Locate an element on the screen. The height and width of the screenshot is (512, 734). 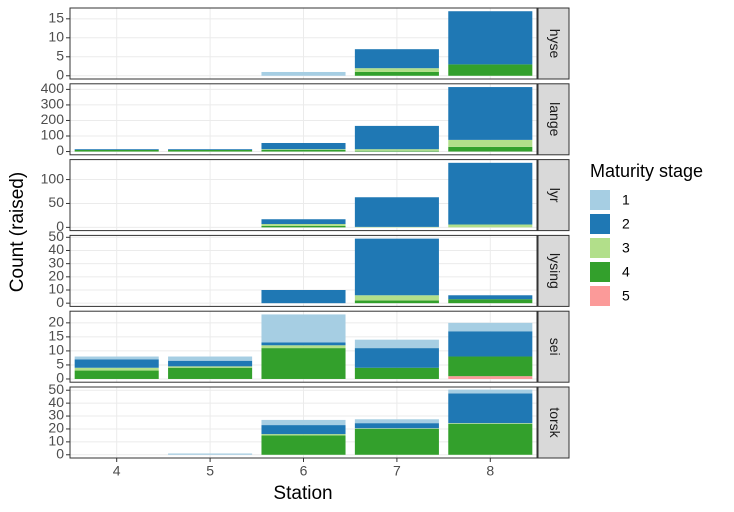
strip-label: sei is located at coordinates (555, 347).